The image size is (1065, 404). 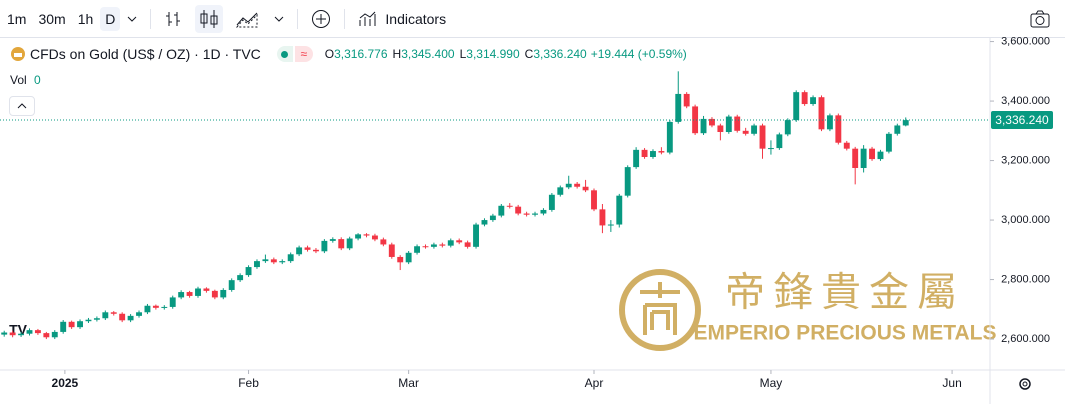 What do you see at coordinates (594, 383) in the screenshot?
I see `x-tick-label: Apr` at bounding box center [594, 383].